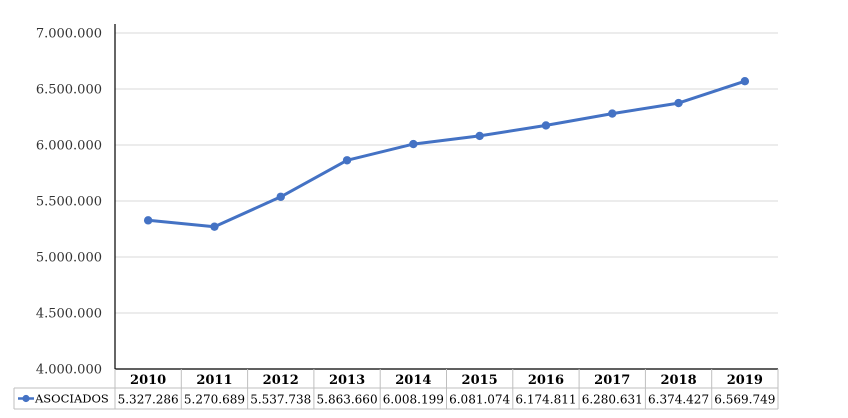 This screenshot has height=418, width=848. I want to click on table-value-cell: 6.081.074, so click(479, 400).